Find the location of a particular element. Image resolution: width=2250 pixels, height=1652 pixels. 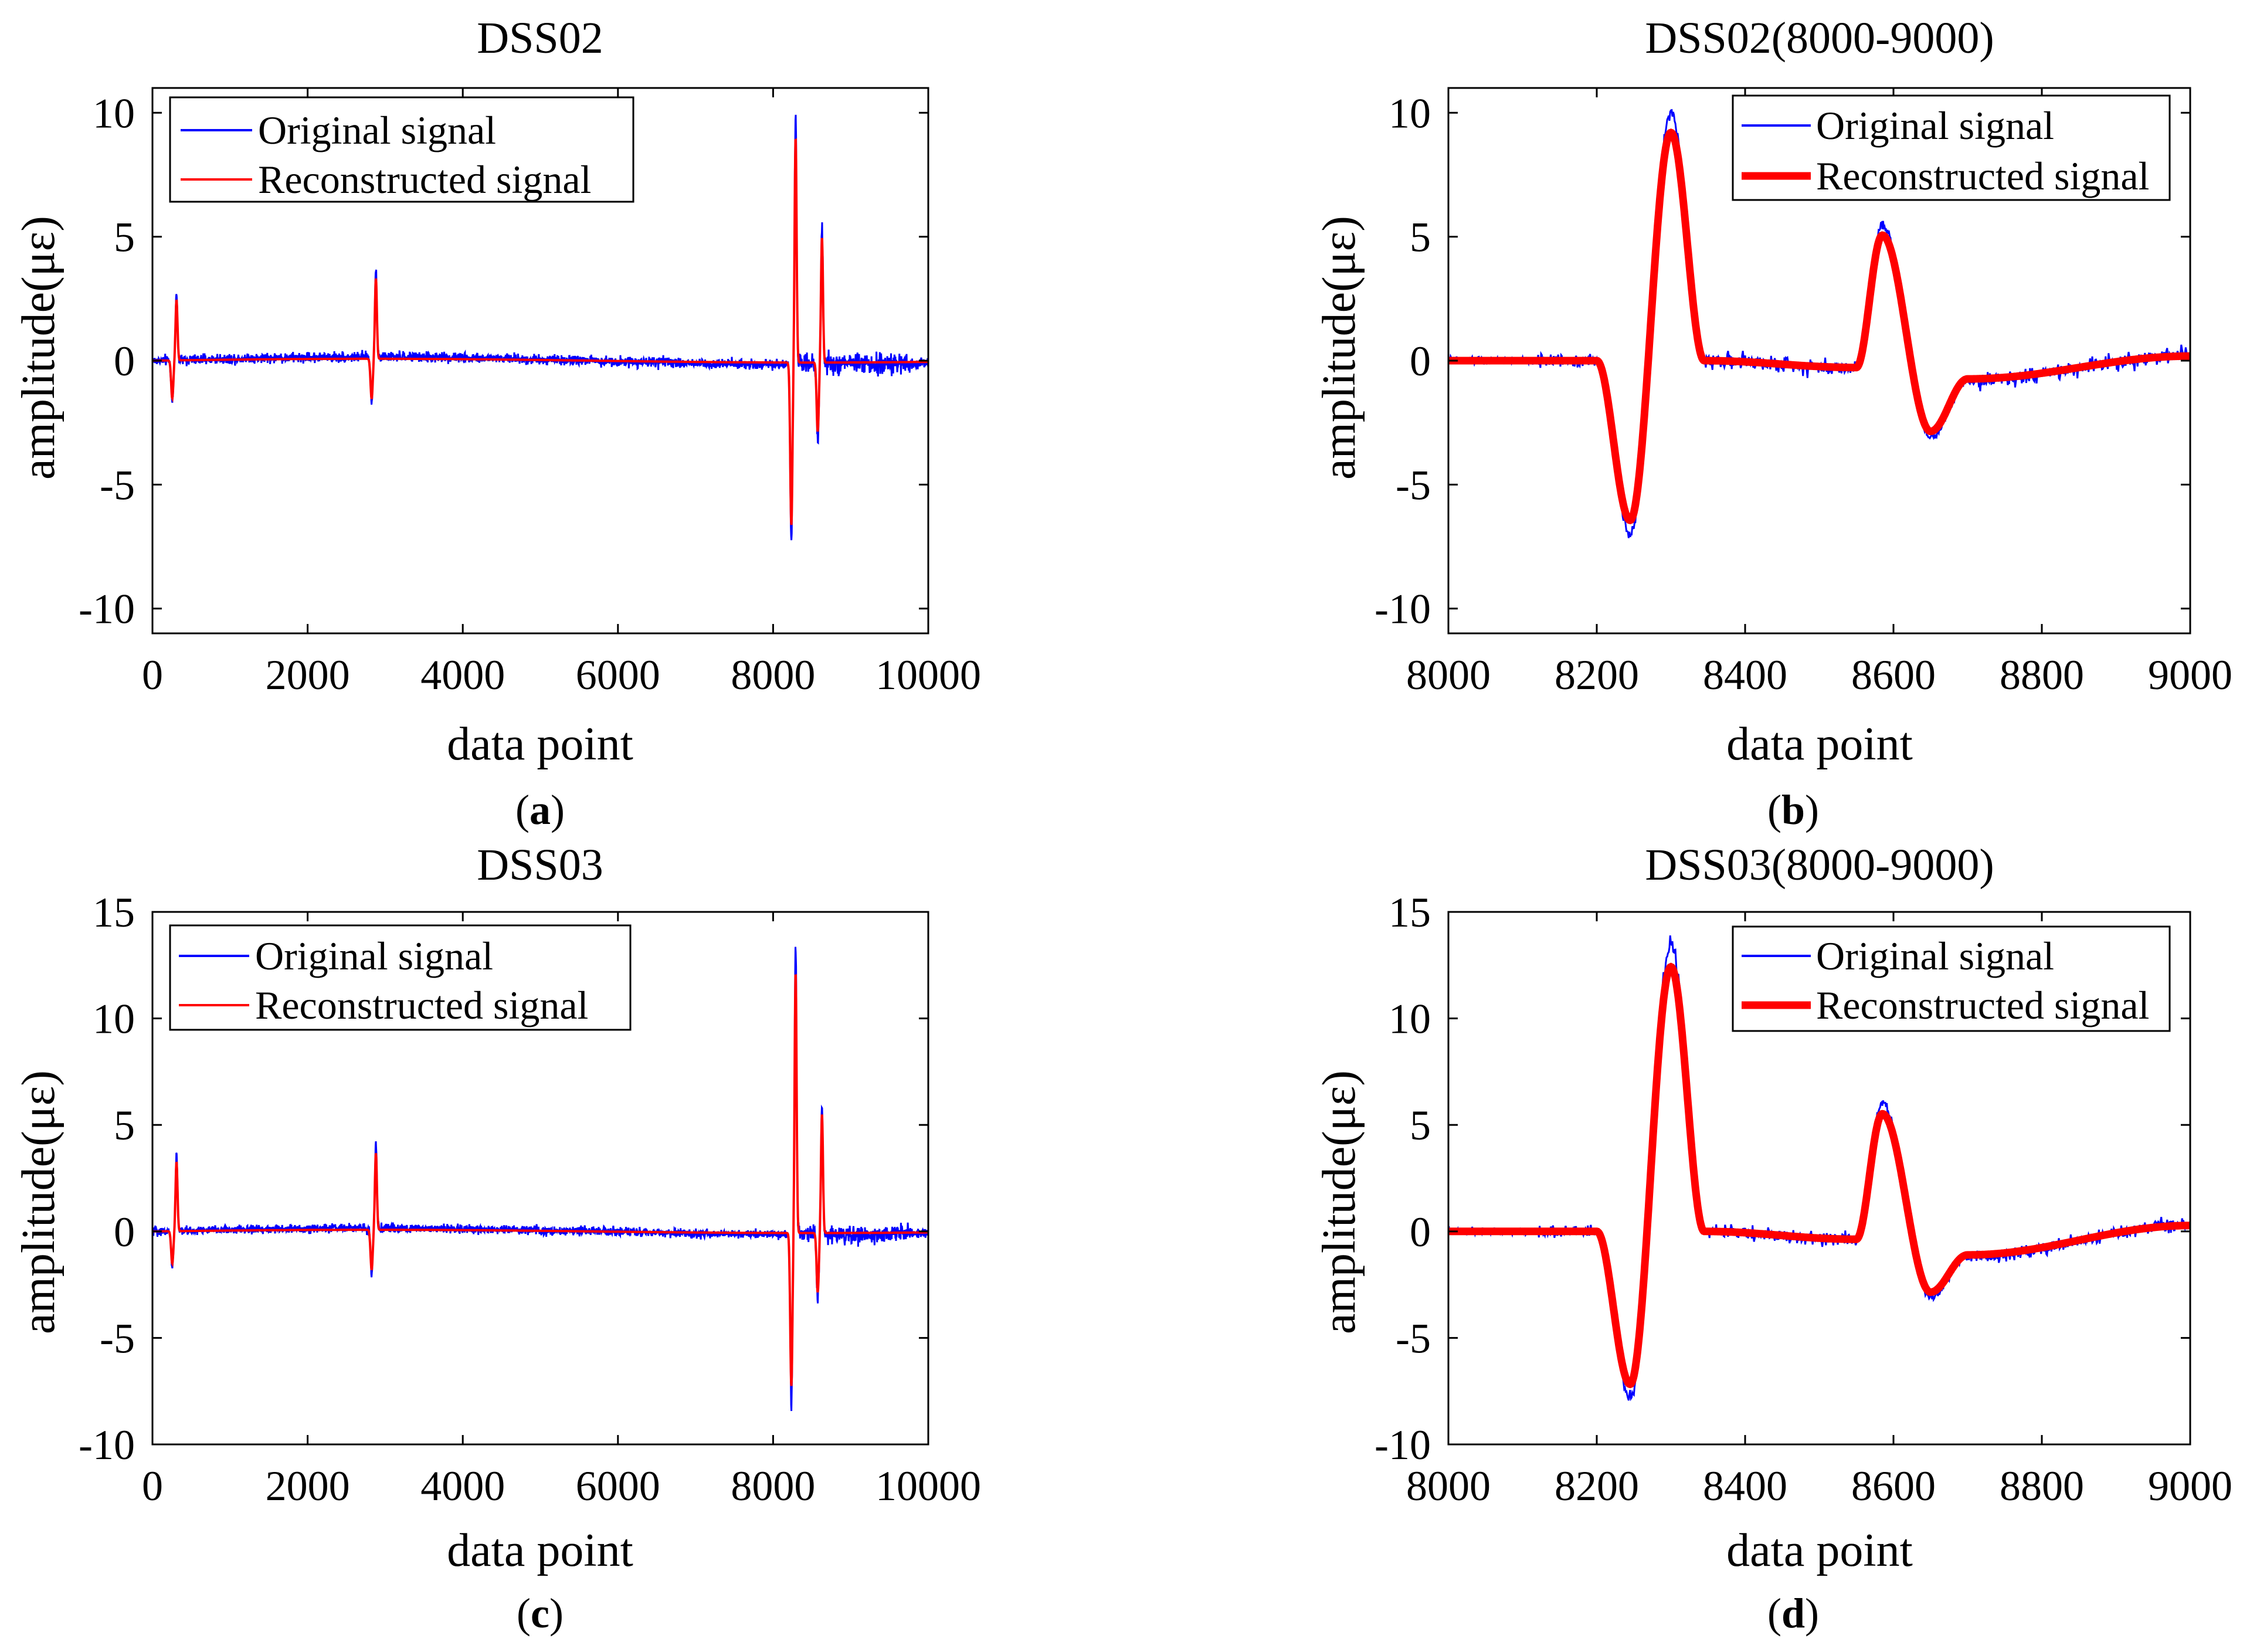

caption: (a) is located at coordinates (540, 809).